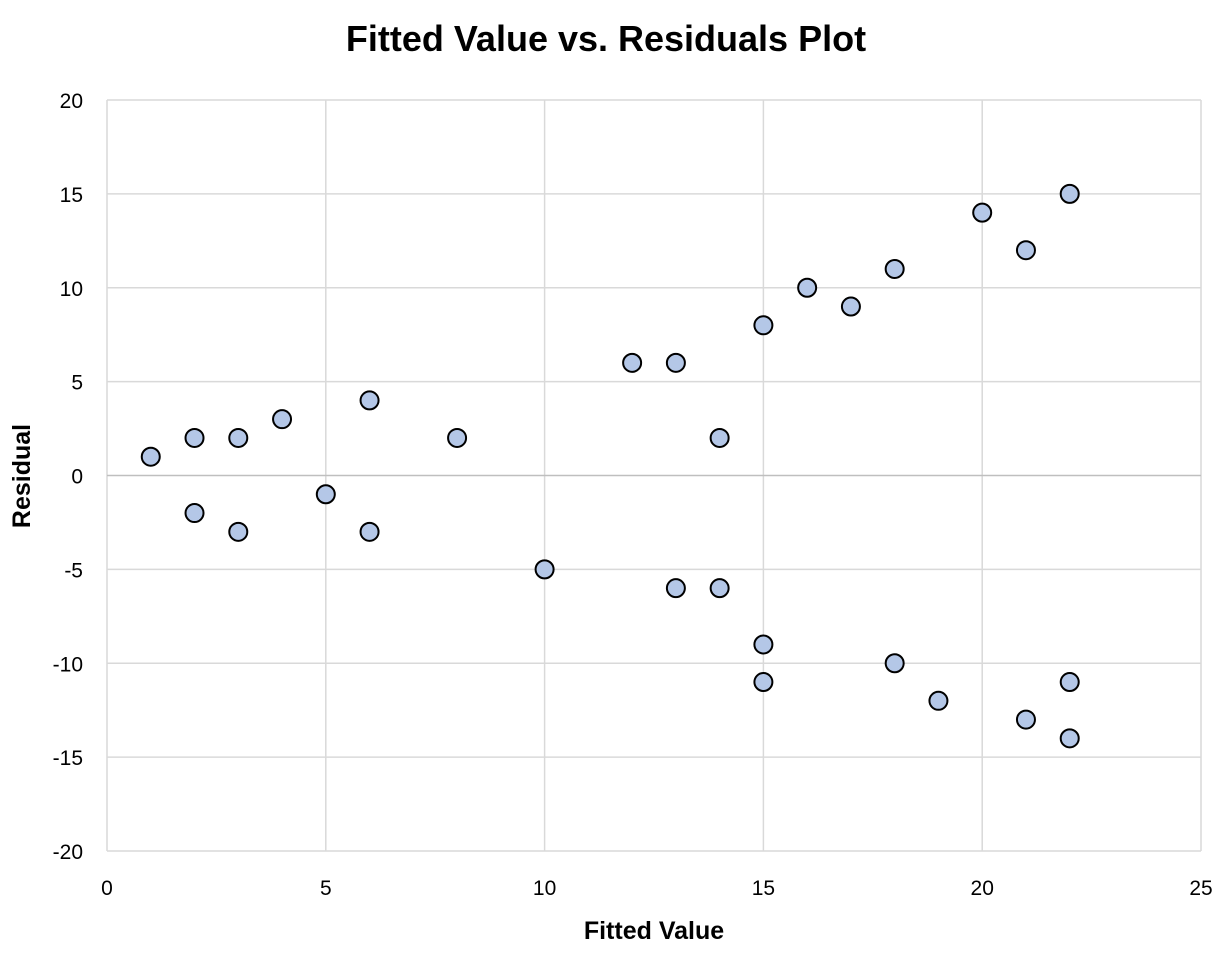 The width and height of the screenshot is (1223, 958). What do you see at coordinates (606, 38) in the screenshot?
I see `chart-title: Fitted Value vs. Residuals Plot` at bounding box center [606, 38].